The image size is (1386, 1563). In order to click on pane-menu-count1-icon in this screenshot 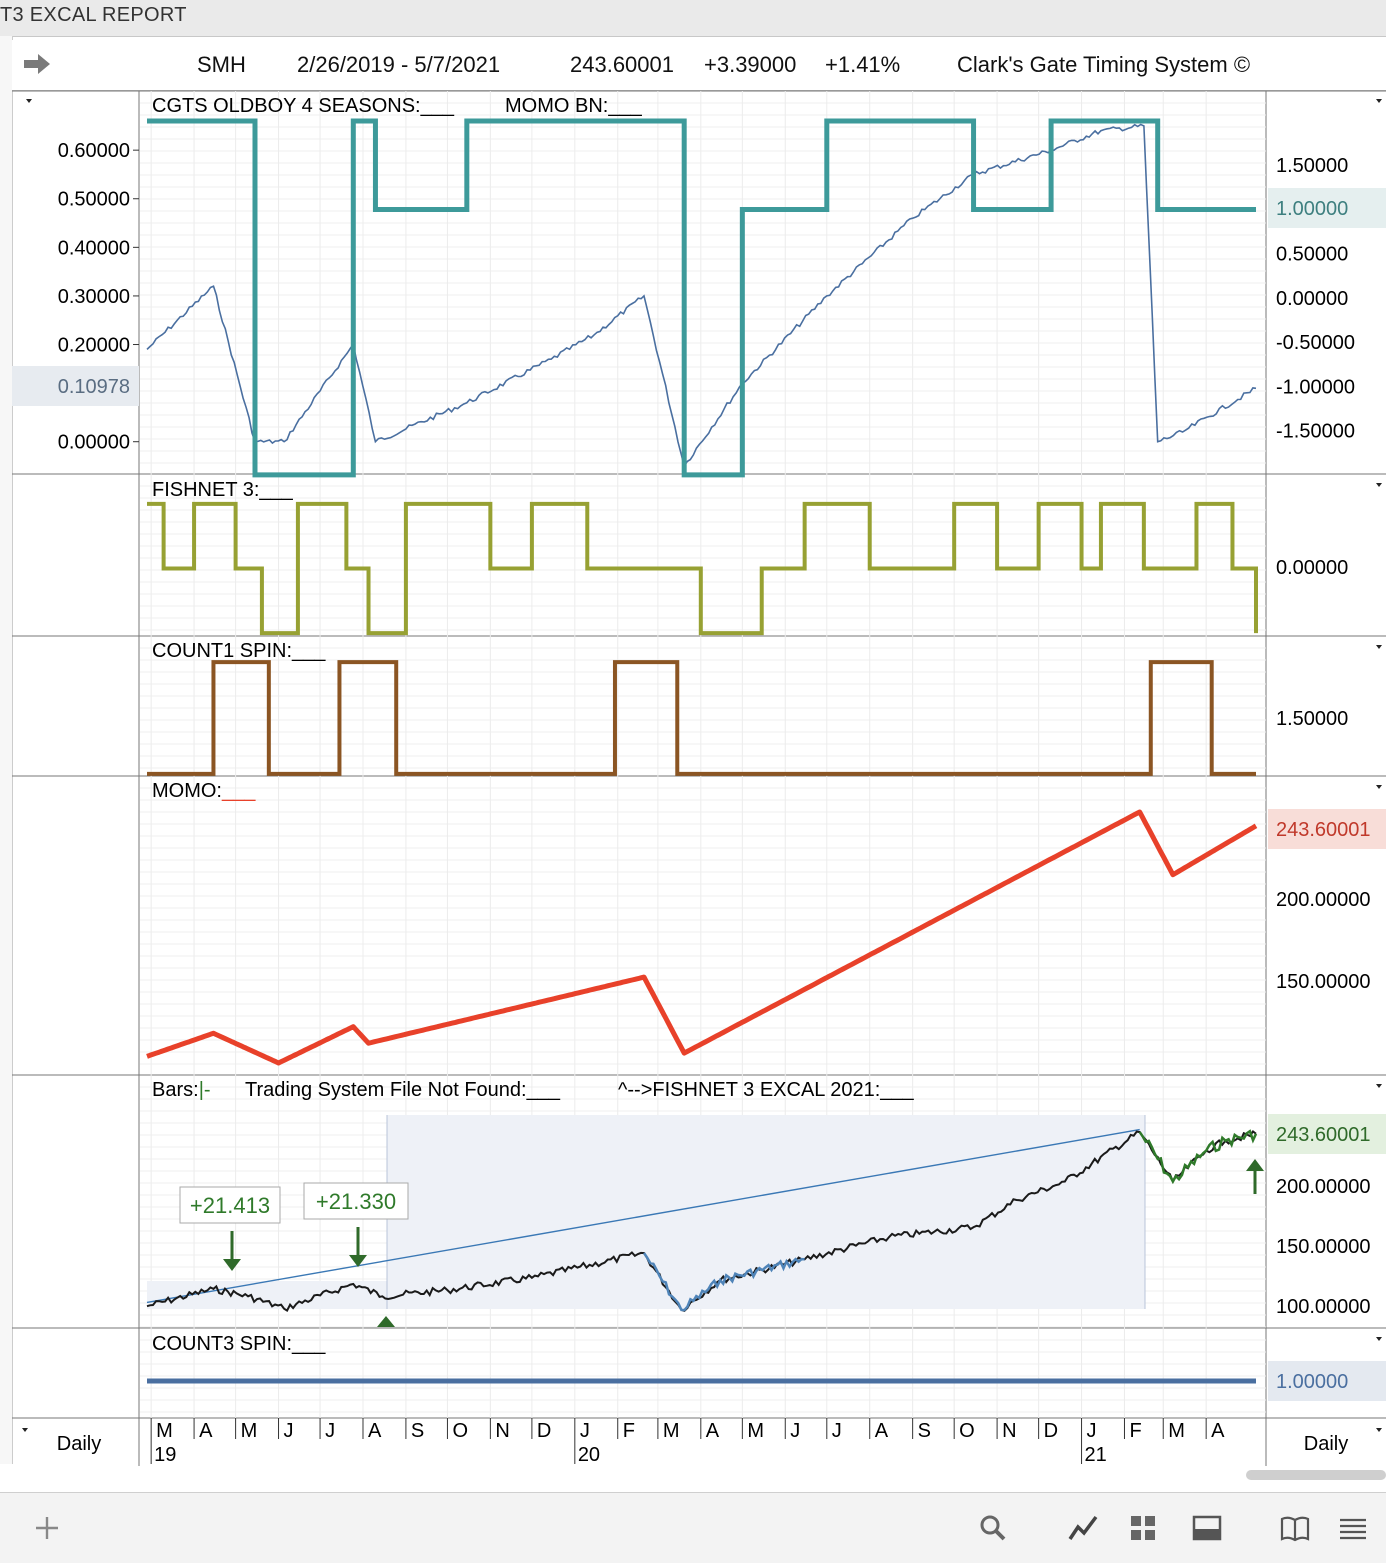, I will do `click(1379, 647)`.